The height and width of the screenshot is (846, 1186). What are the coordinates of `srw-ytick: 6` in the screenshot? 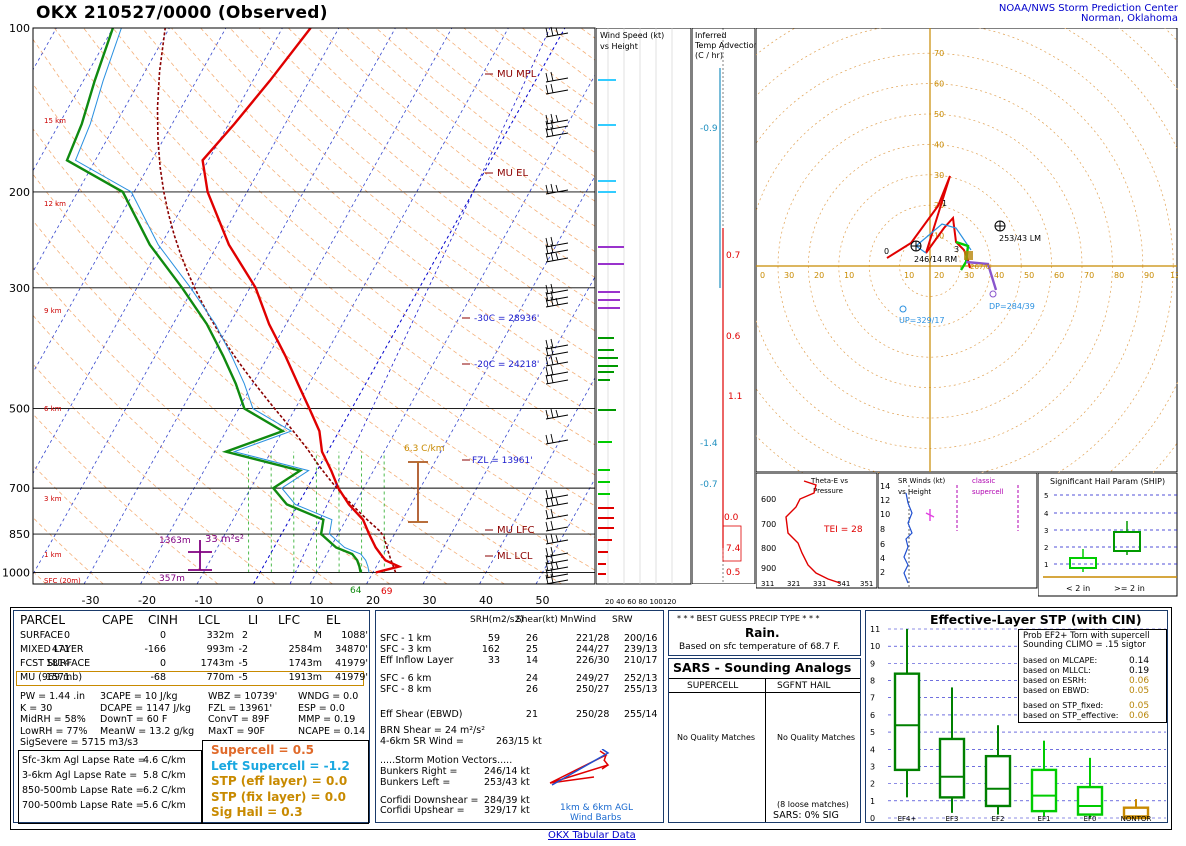 It's located at (882, 544).